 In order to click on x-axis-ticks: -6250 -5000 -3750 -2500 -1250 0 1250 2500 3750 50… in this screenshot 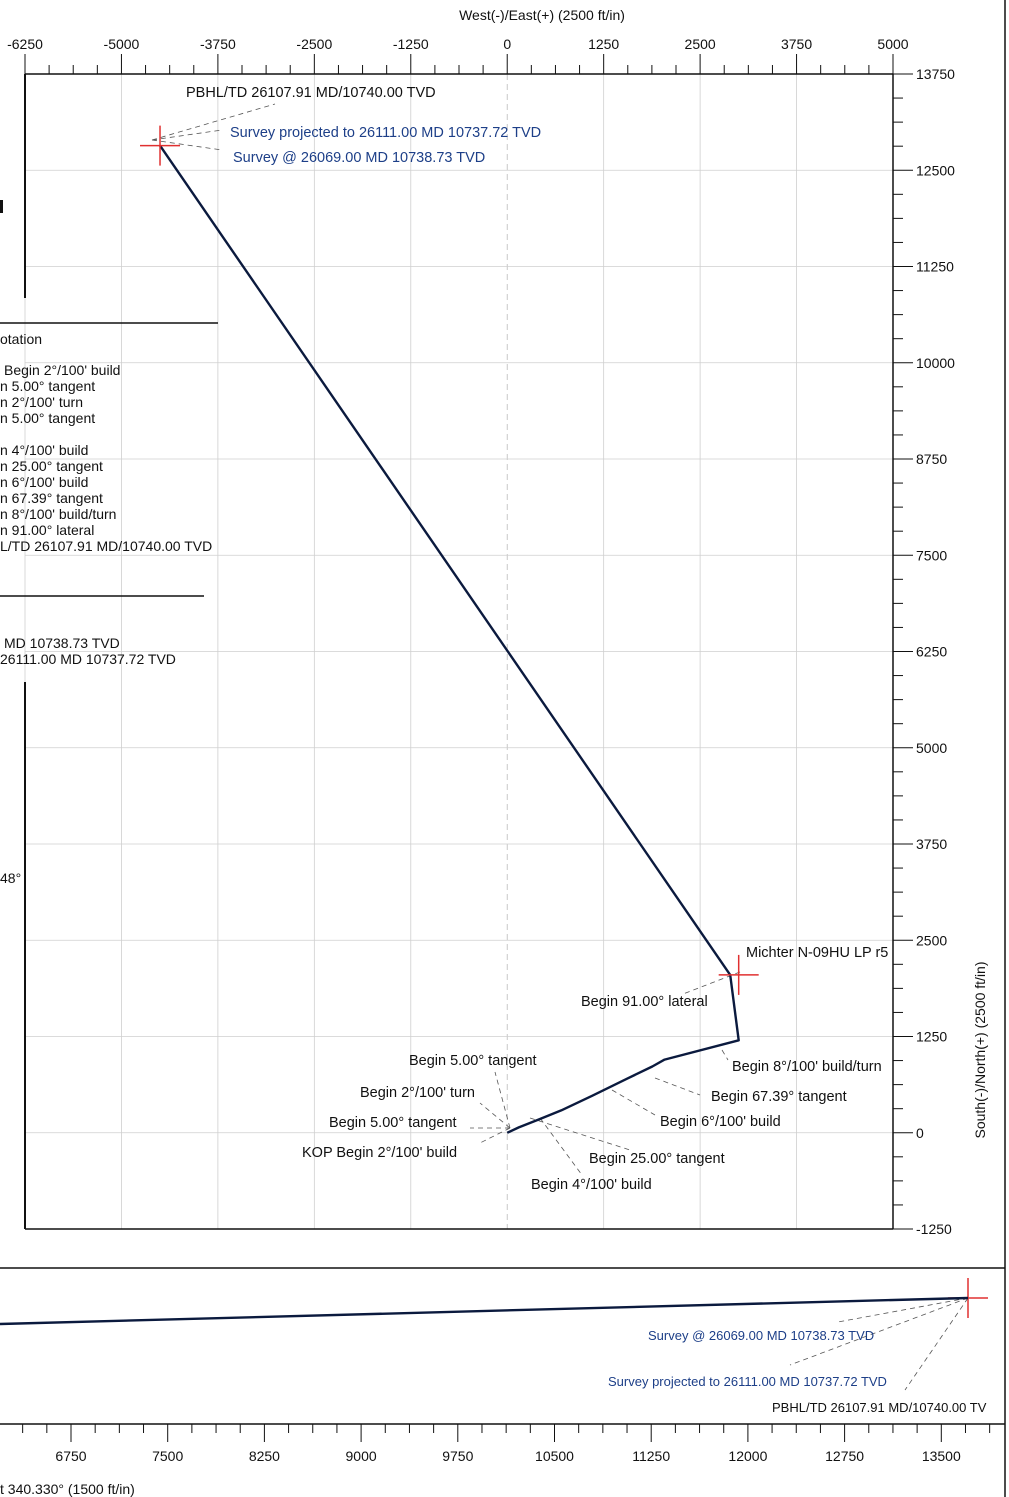, I will do `click(458, 55)`.